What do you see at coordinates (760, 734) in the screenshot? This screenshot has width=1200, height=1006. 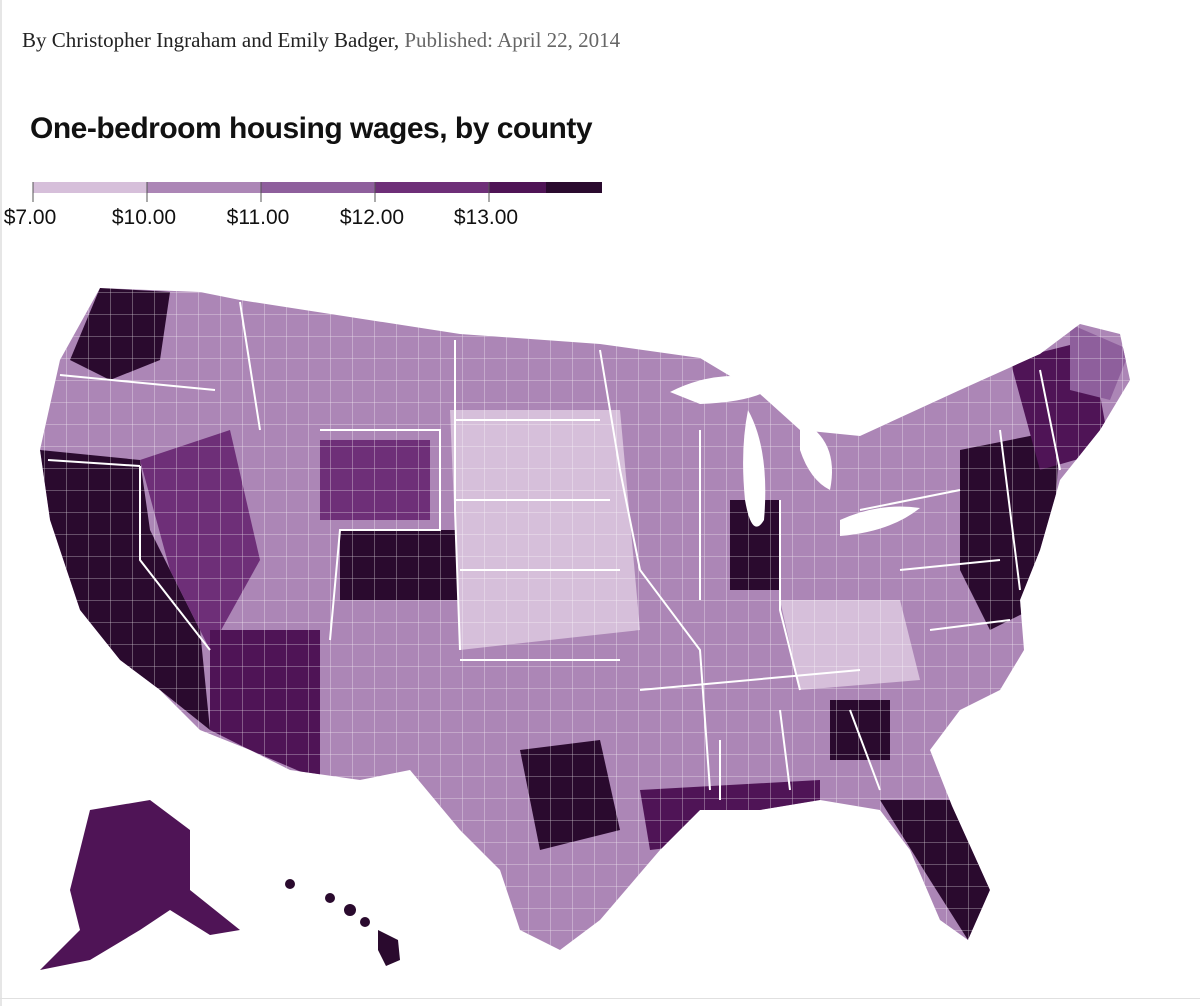 I see `state-border-south` at bounding box center [760, 734].